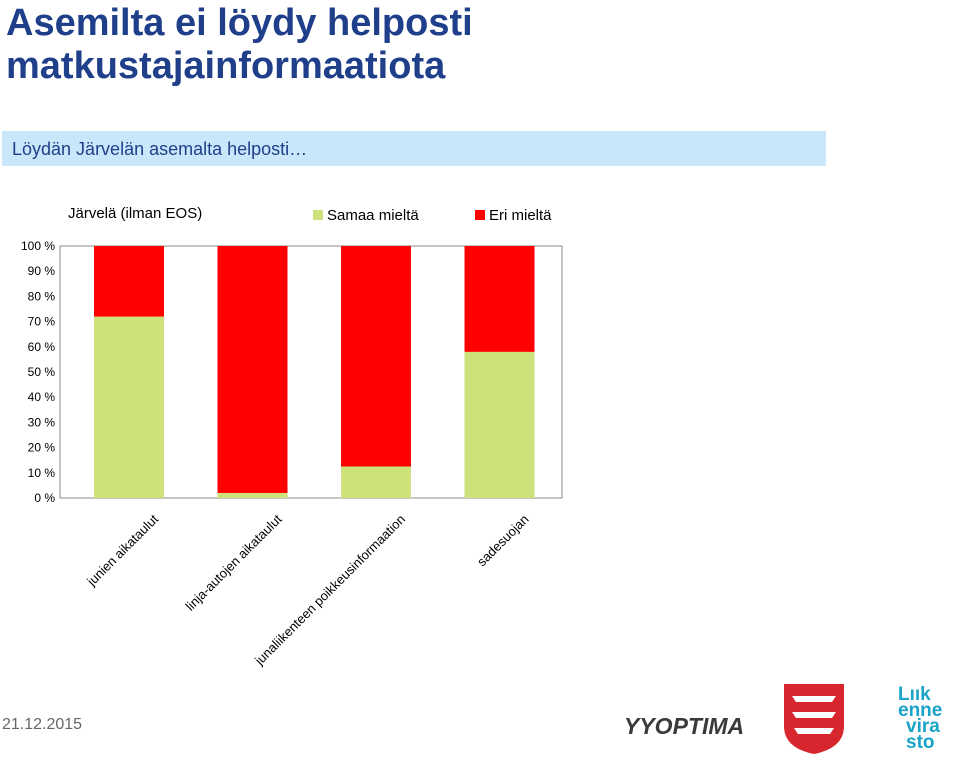 This screenshot has height=759, width=960. I want to click on legend: Samaa mieltä Eri mieltä, so click(432, 215).